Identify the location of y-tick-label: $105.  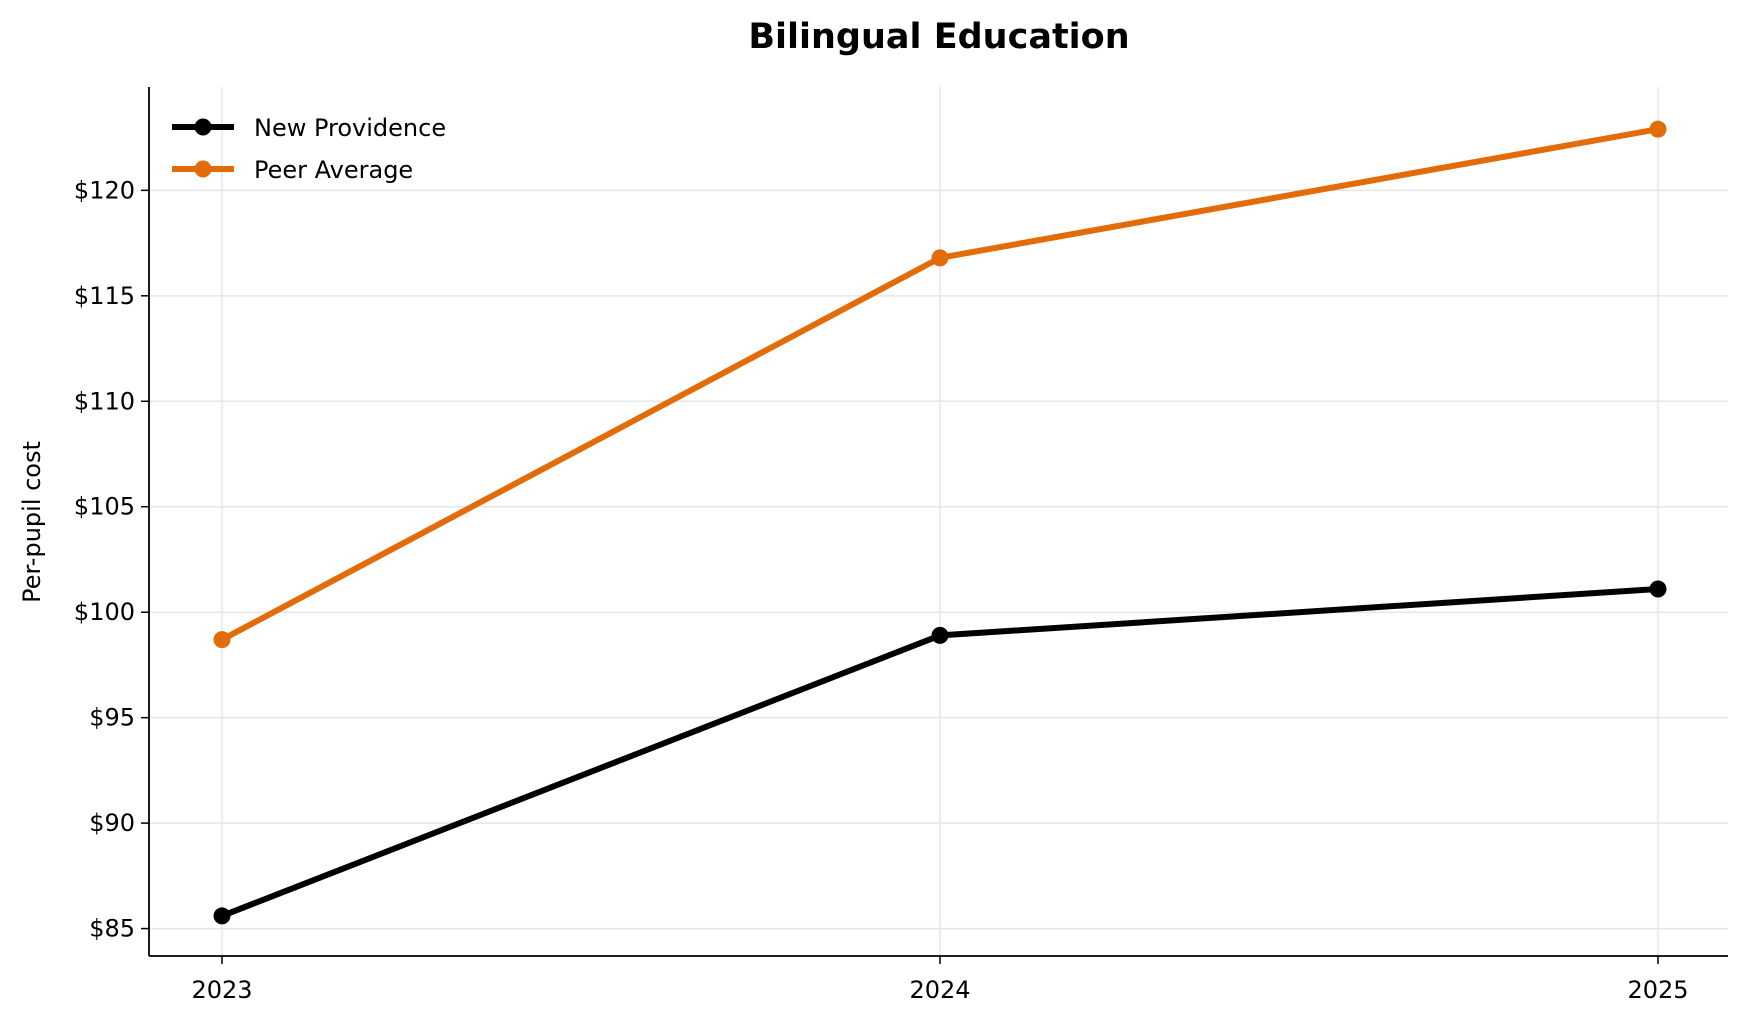
(104, 507).